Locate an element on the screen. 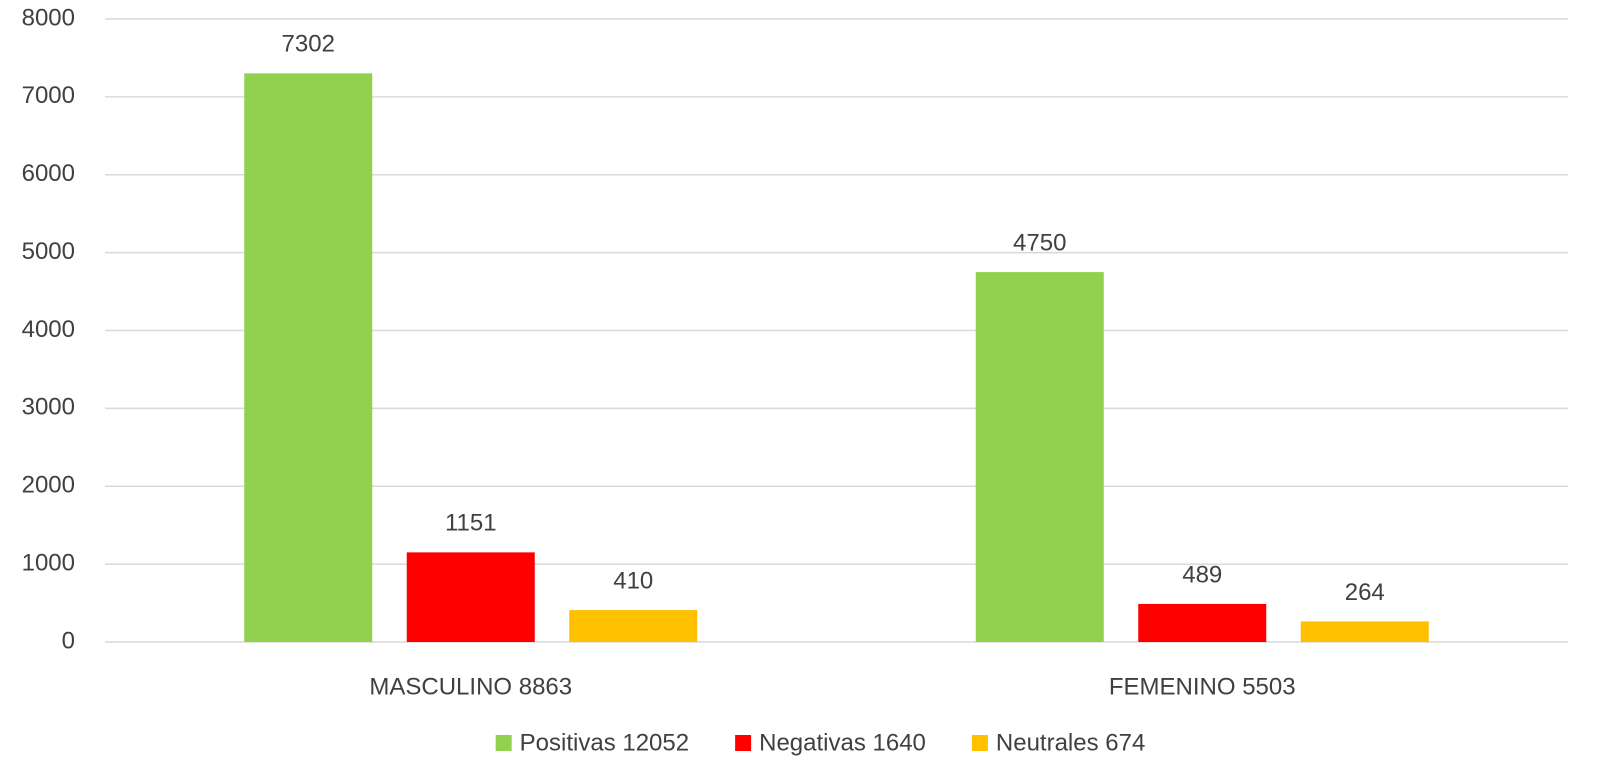 The width and height of the screenshot is (1621, 784). data-label: 264 is located at coordinates (1365, 592).